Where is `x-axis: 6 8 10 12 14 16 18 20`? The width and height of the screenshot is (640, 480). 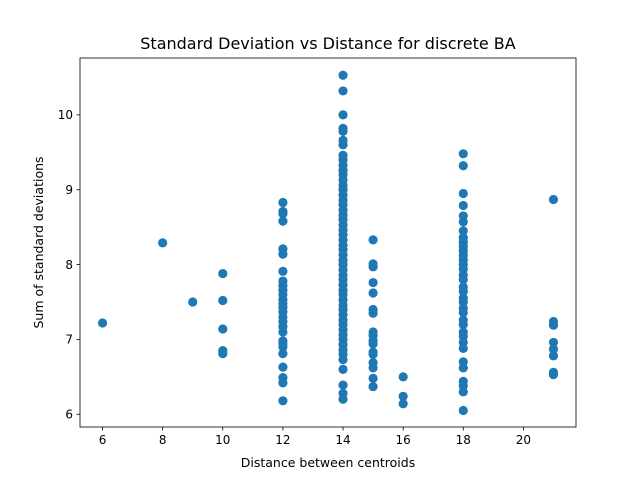
x-axis: 6 8 10 12 14 16 18 20 is located at coordinates (315, 437).